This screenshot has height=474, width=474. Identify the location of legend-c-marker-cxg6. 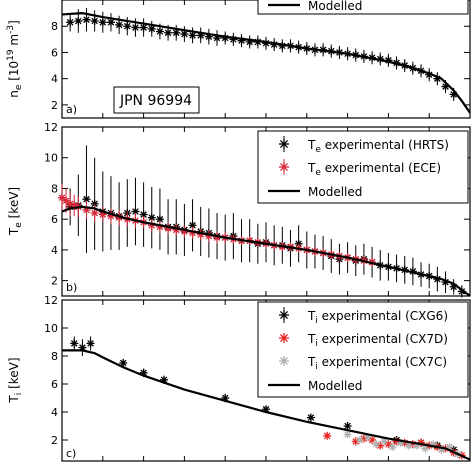
(284, 315).